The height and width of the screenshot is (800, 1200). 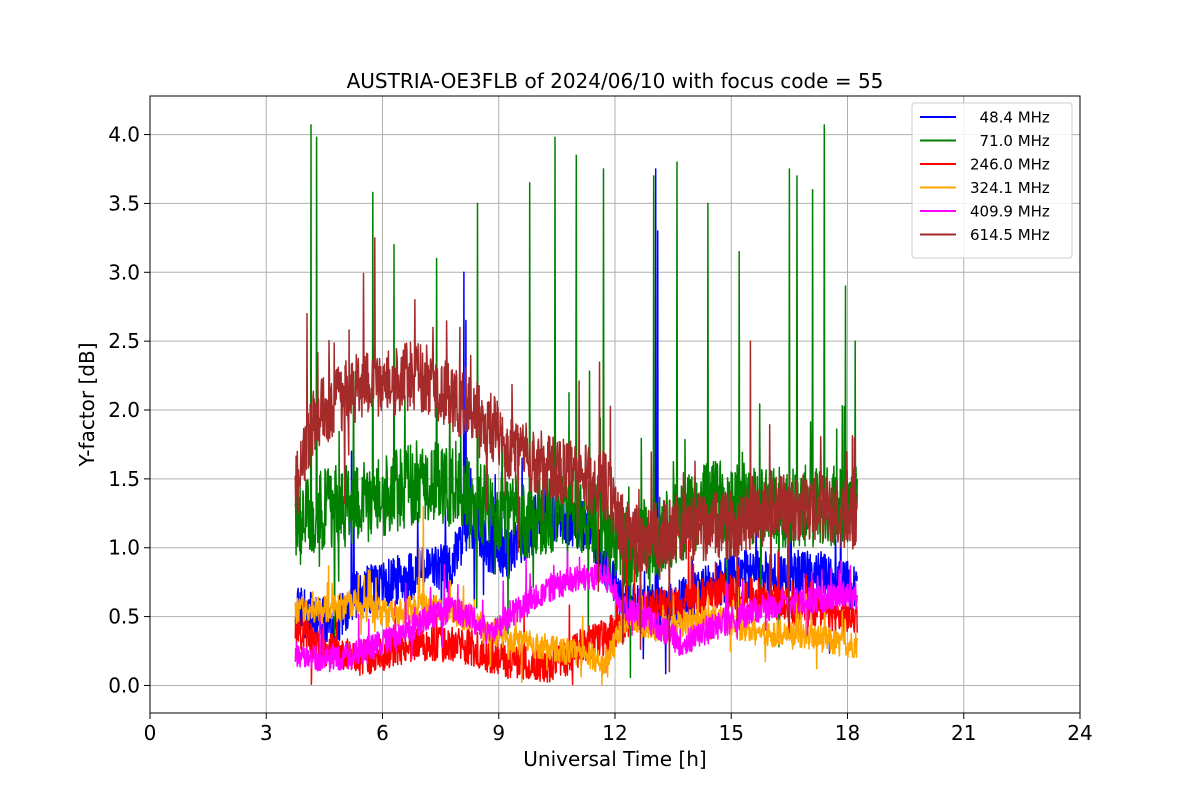 I want to click on y-tick-label: 2.0, so click(x=124, y=410).